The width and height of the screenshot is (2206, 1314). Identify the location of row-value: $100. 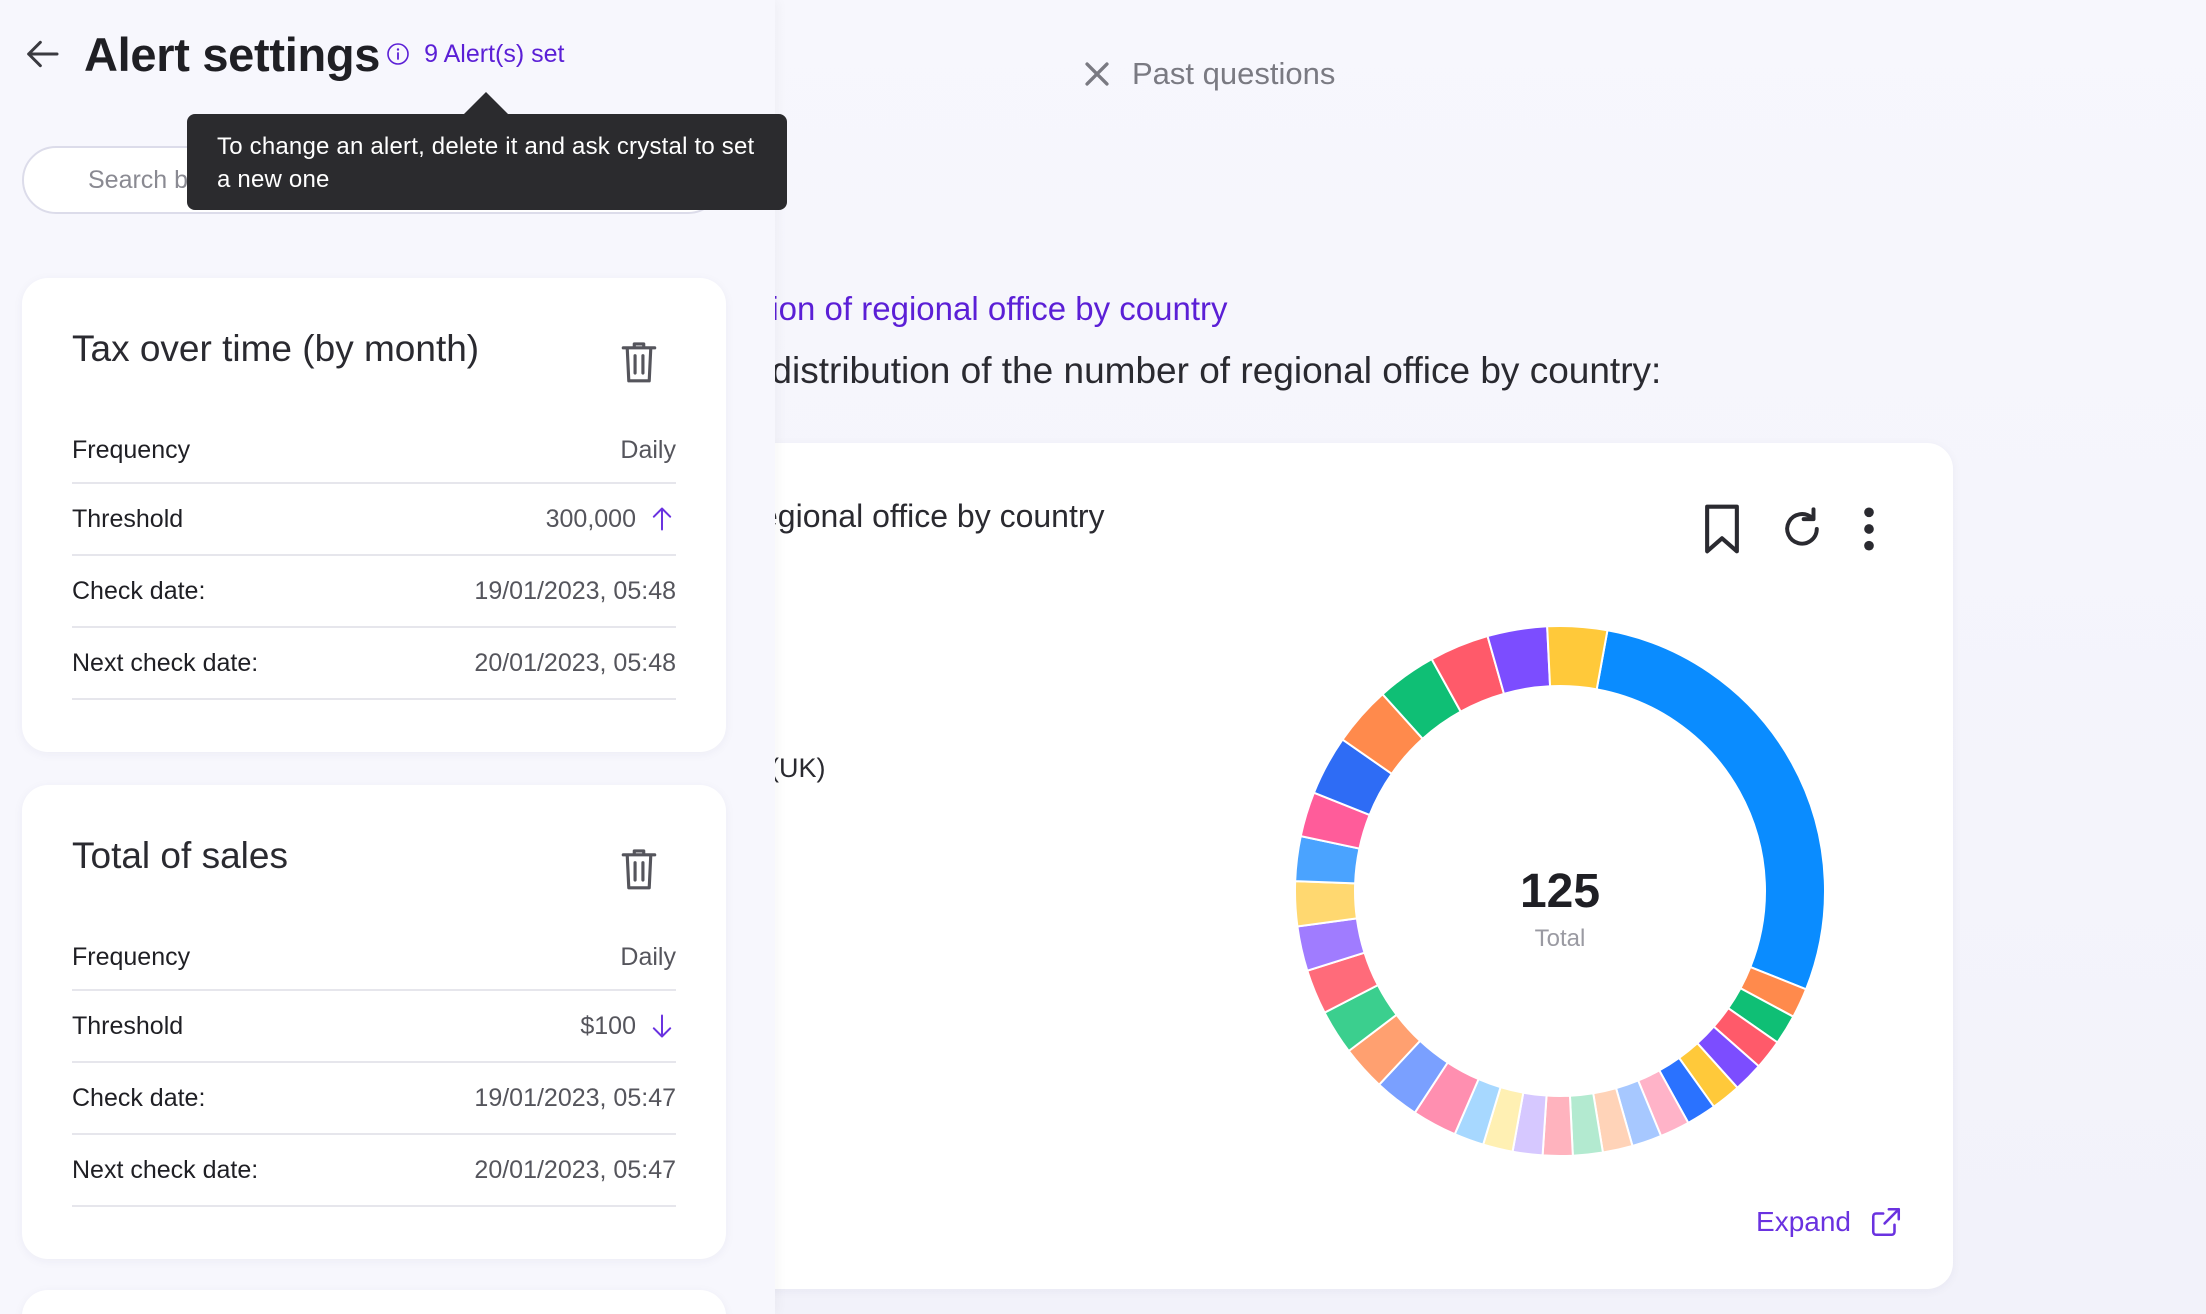
(608, 1025).